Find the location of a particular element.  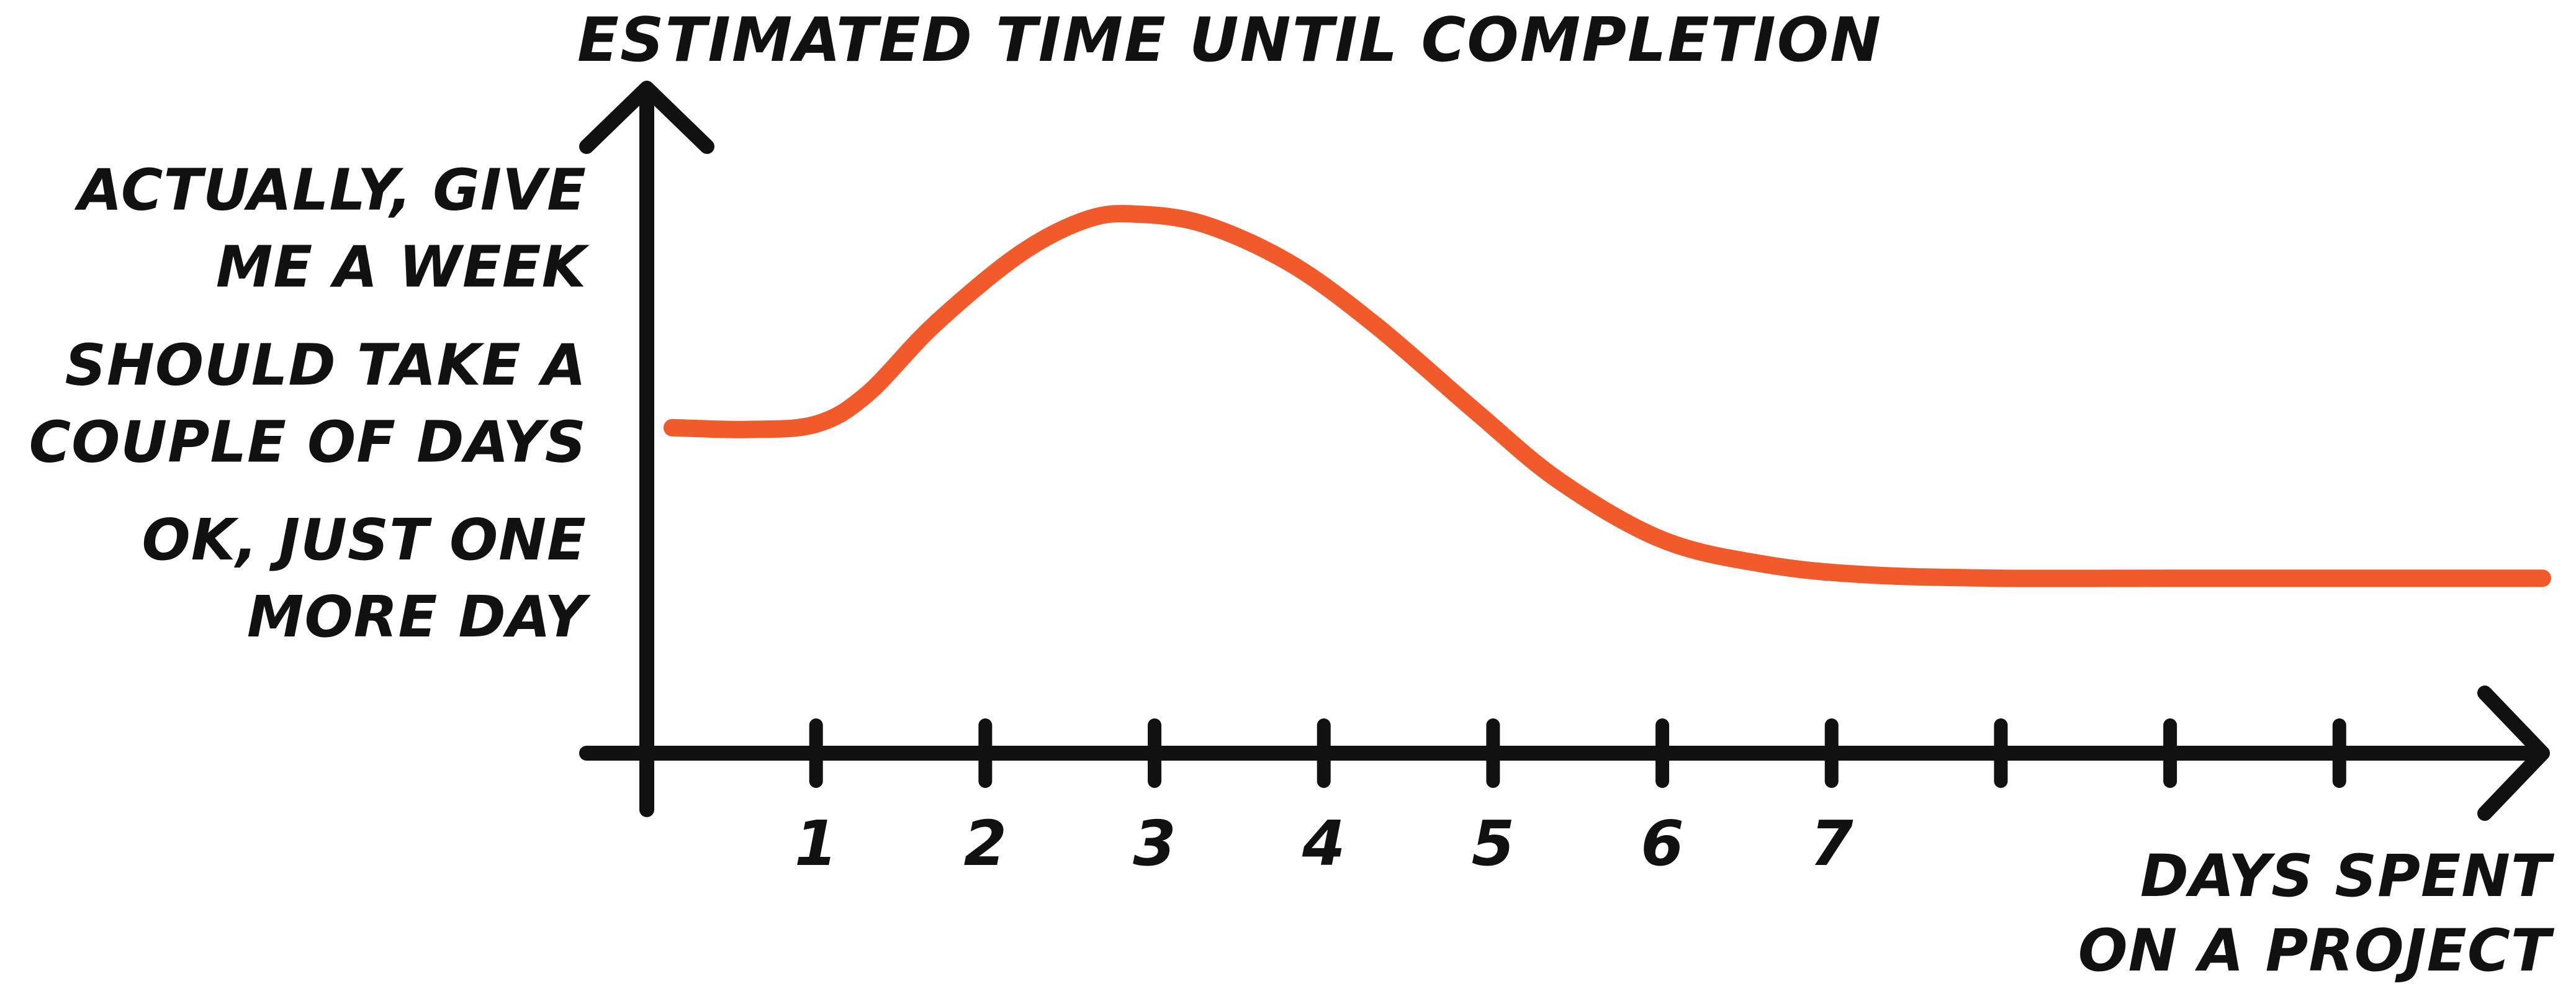

x-axis is located at coordinates (1564, 753).